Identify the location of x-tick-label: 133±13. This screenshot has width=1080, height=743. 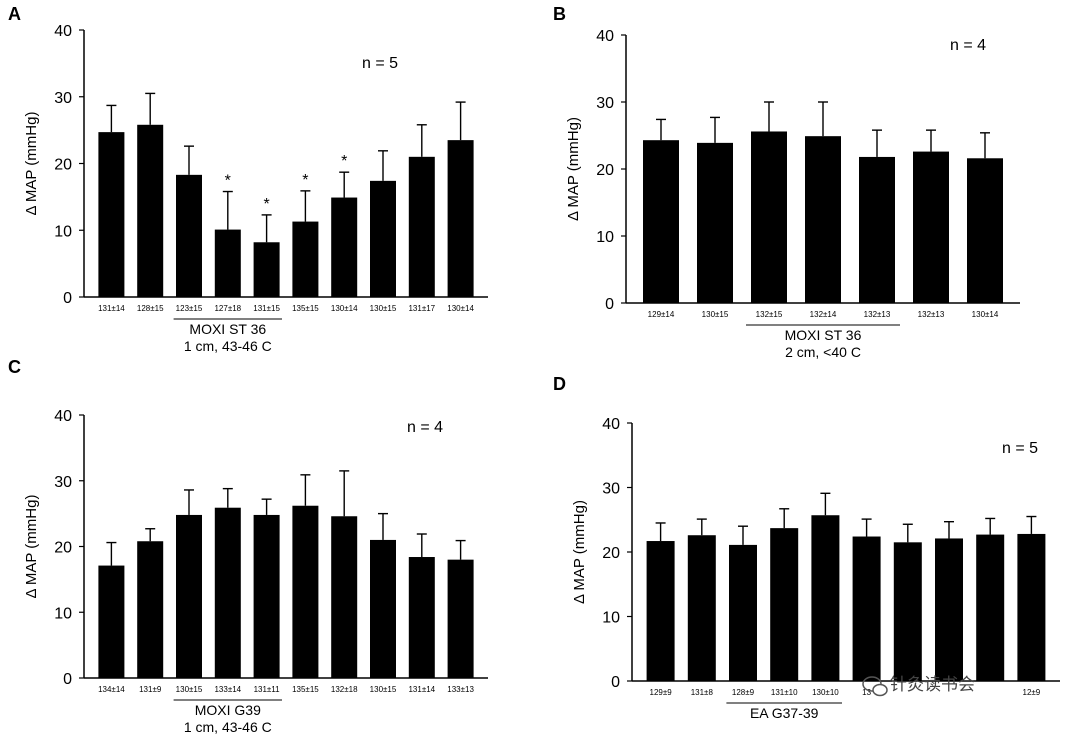
(460, 689).